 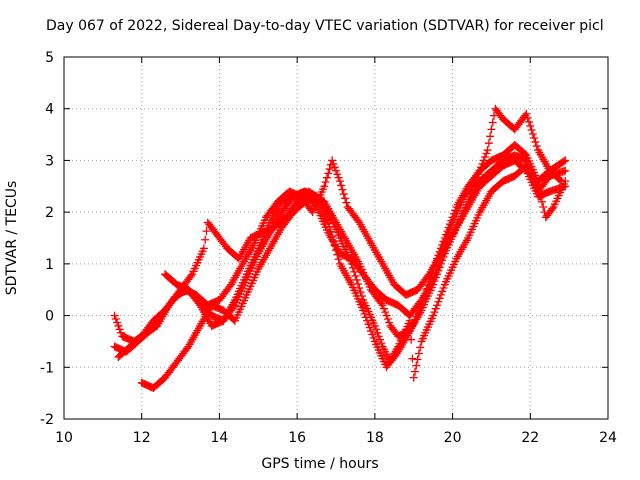 I want to click on y-tick-label: -2, so click(x=47, y=420).